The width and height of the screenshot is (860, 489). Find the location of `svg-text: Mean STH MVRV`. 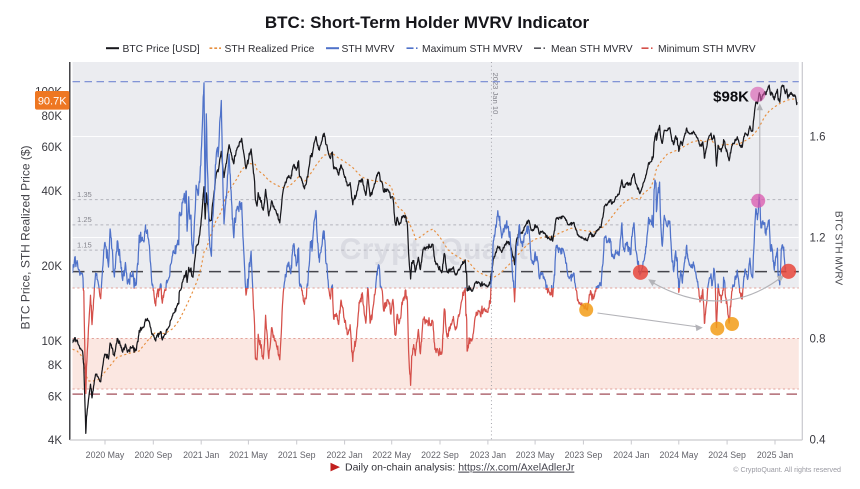

svg-text: Mean STH MVRV is located at coordinates (592, 49).